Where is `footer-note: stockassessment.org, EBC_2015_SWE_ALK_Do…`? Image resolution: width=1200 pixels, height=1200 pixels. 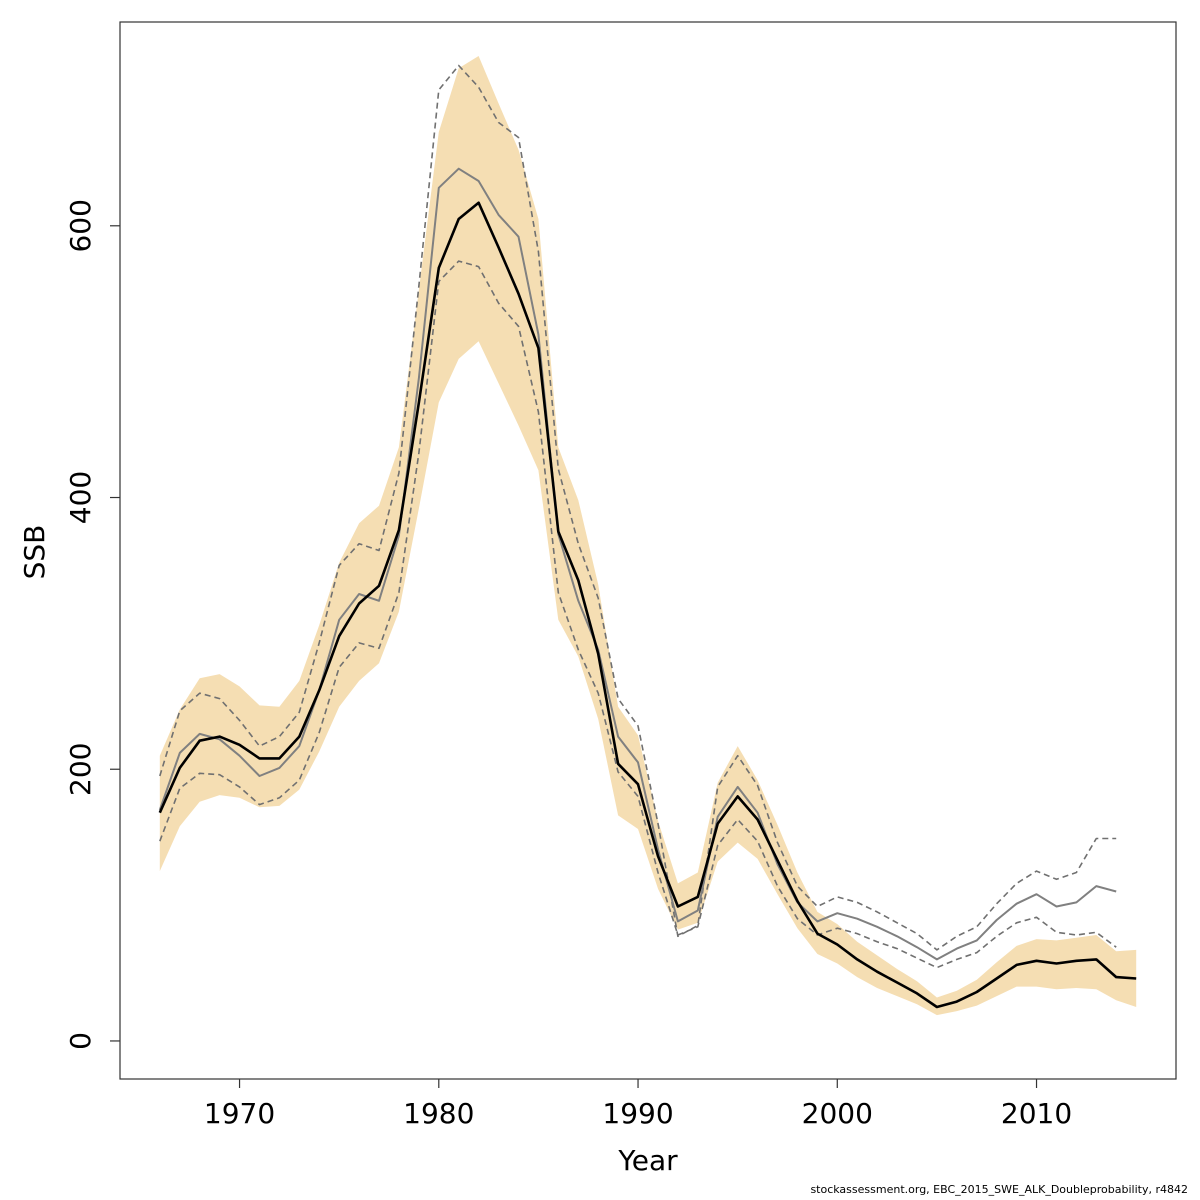
footer-note: stockassessment.org, EBC_2015_SWE_ALK_Do… is located at coordinates (999, 1189).